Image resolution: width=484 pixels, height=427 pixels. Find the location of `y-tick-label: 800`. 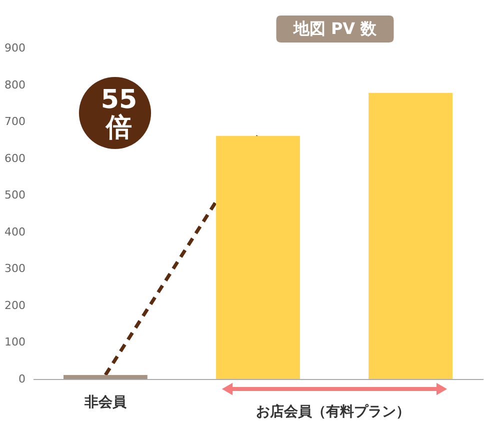

y-tick-label: 800 is located at coordinates (15, 85).